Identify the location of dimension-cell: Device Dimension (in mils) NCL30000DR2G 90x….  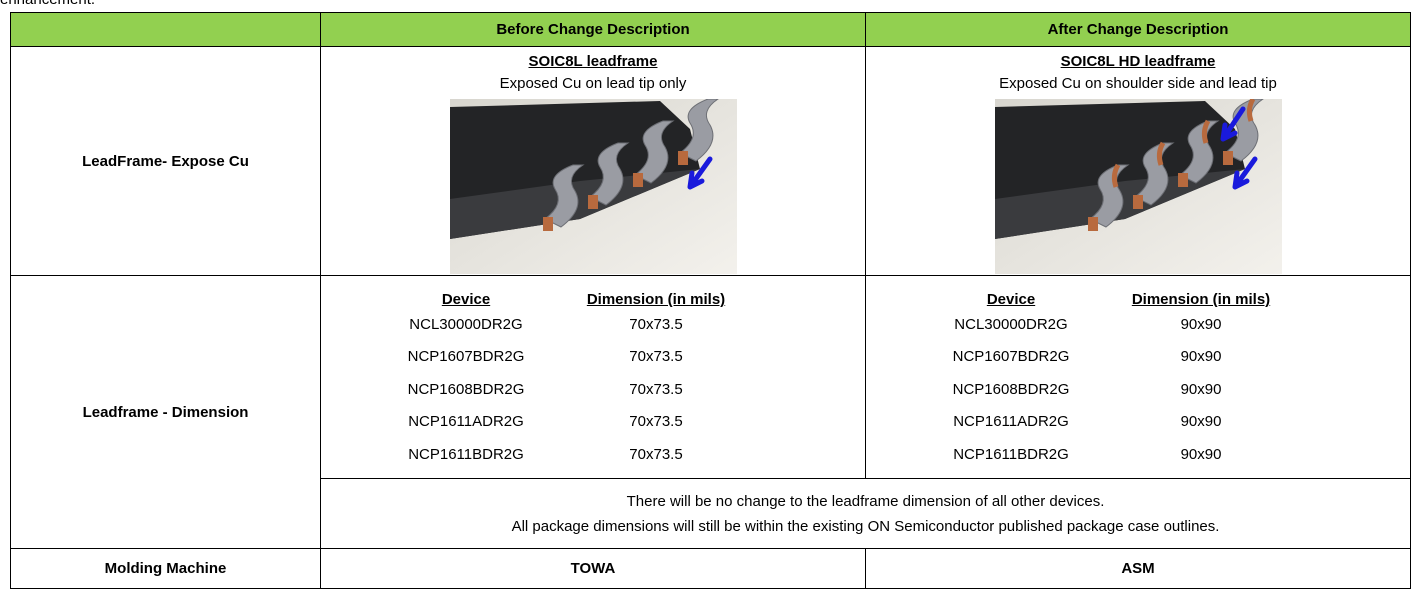
(1138, 376).